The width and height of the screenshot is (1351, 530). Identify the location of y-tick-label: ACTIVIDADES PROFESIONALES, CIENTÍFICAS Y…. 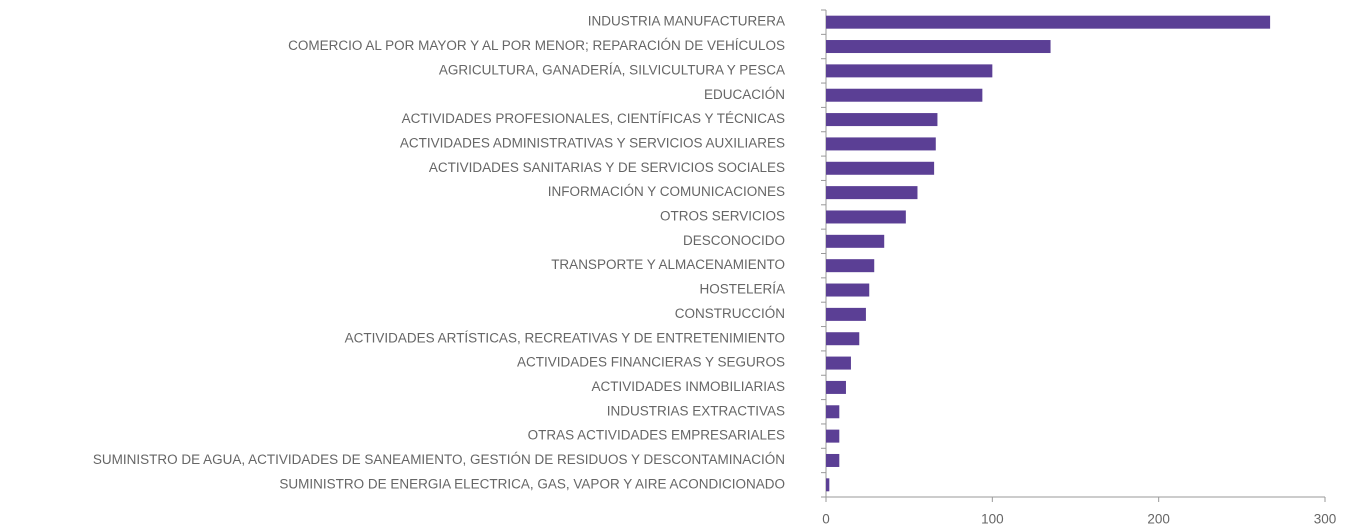
(593, 118).